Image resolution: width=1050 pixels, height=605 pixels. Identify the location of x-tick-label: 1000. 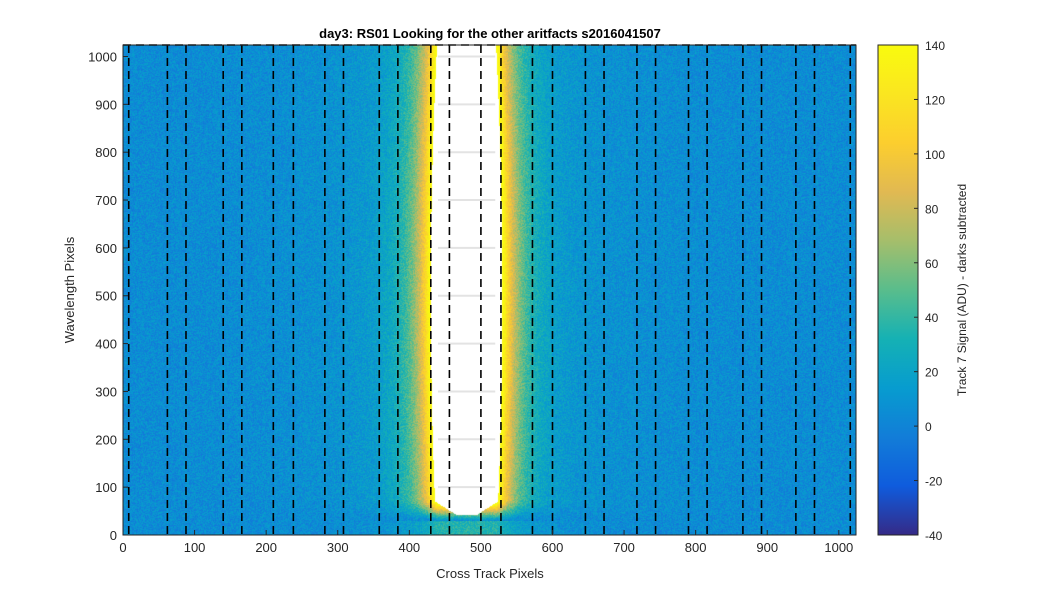
(838, 547).